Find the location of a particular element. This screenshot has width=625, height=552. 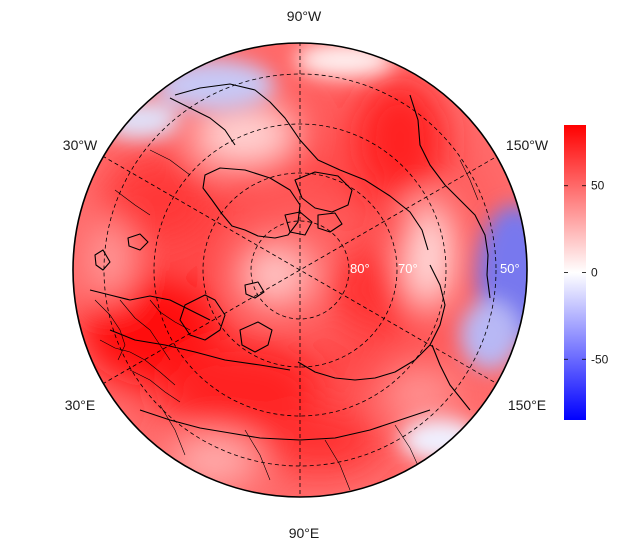

colorbar-tick-label: -50 is located at coordinates (600, 359).